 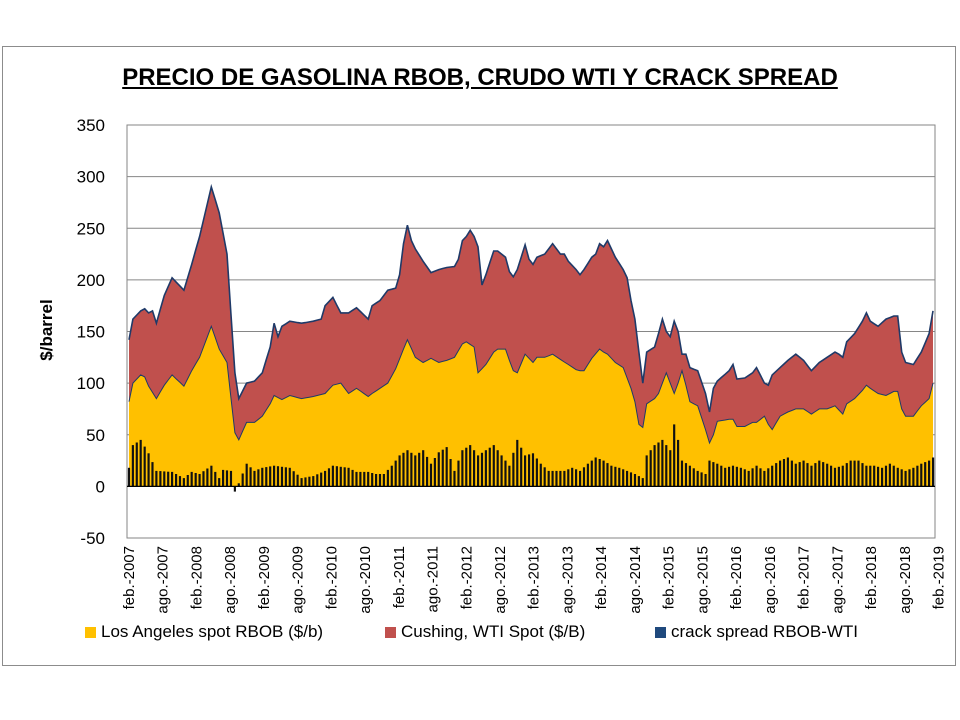 What do you see at coordinates (90, 632) in the screenshot?
I see `legend-swatch-rbob` at bounding box center [90, 632].